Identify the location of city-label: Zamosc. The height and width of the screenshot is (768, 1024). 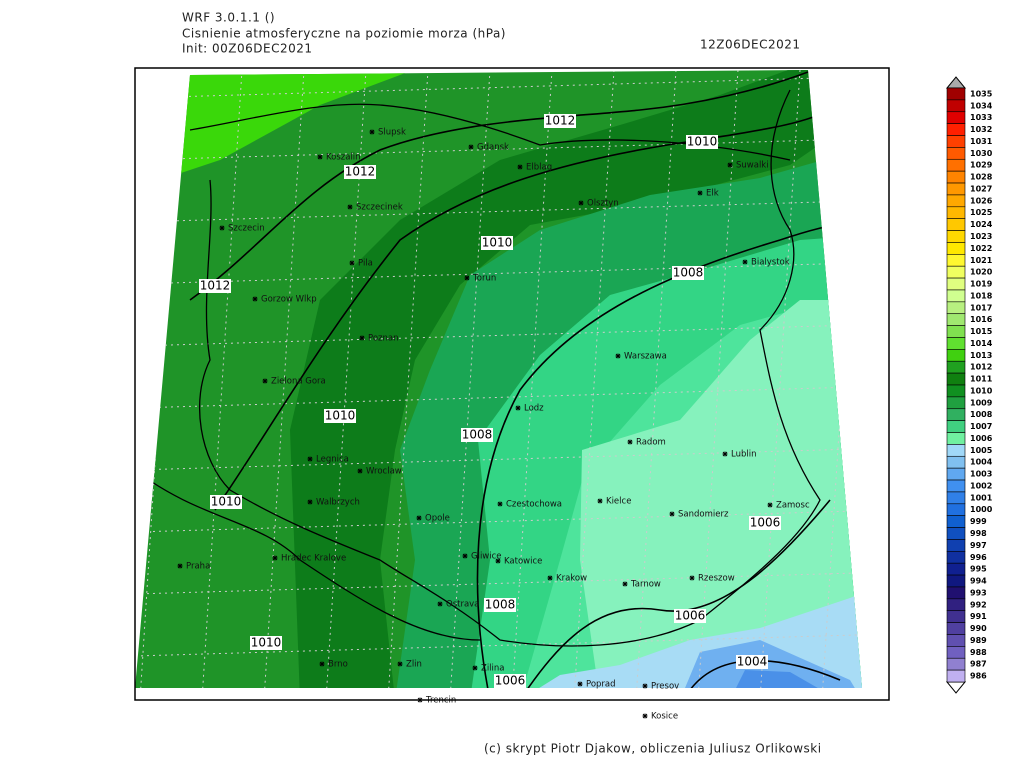
(793, 506).